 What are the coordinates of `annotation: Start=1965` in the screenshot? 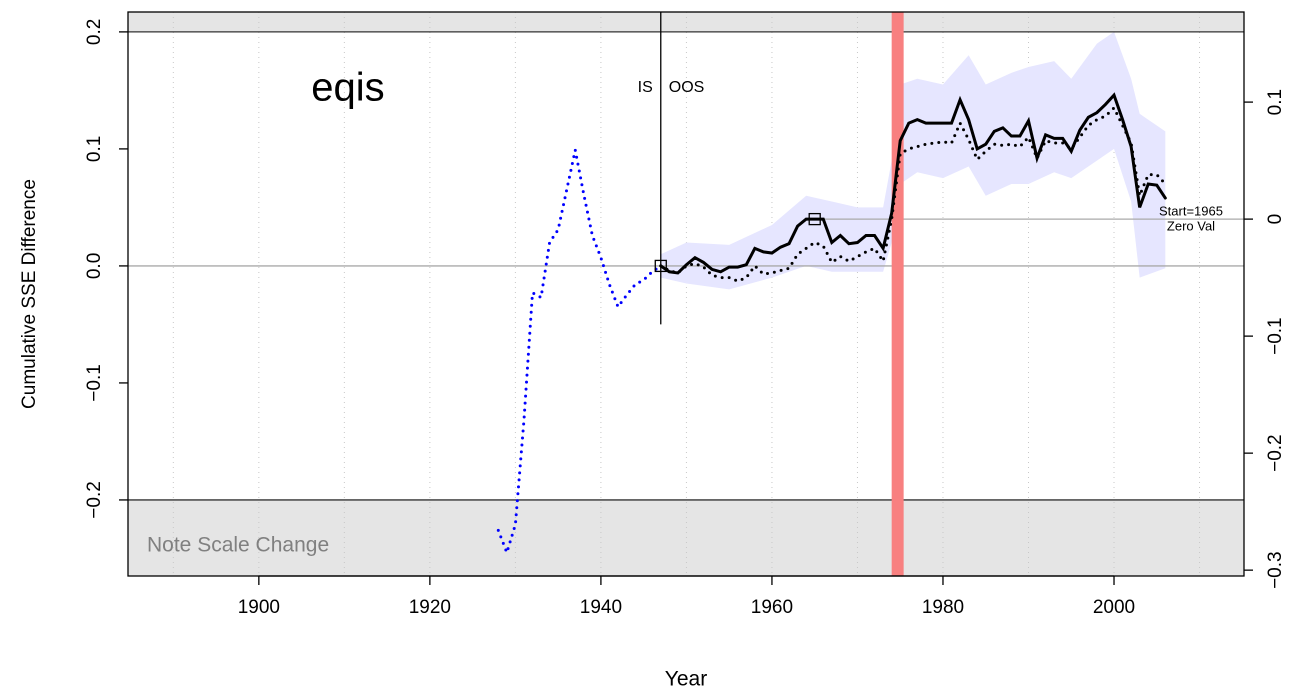 It's located at (1191, 210).